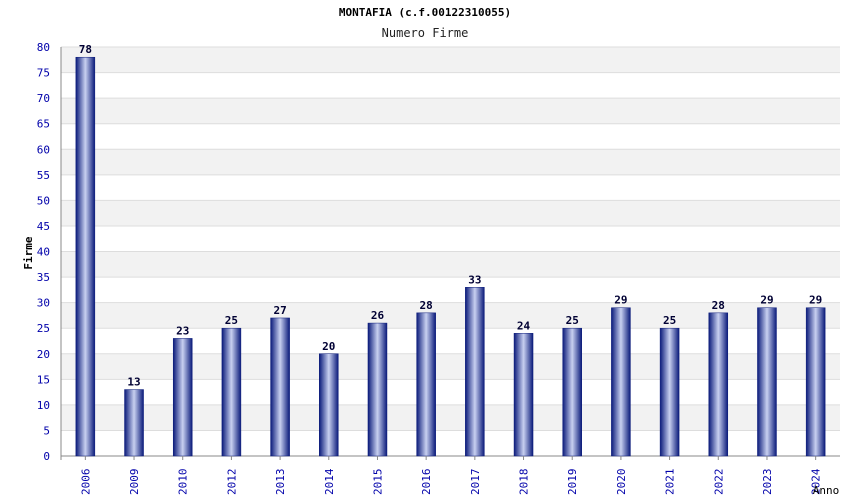  What do you see at coordinates (43, 200) in the screenshot?
I see `y-tick-label: 50` at bounding box center [43, 200].